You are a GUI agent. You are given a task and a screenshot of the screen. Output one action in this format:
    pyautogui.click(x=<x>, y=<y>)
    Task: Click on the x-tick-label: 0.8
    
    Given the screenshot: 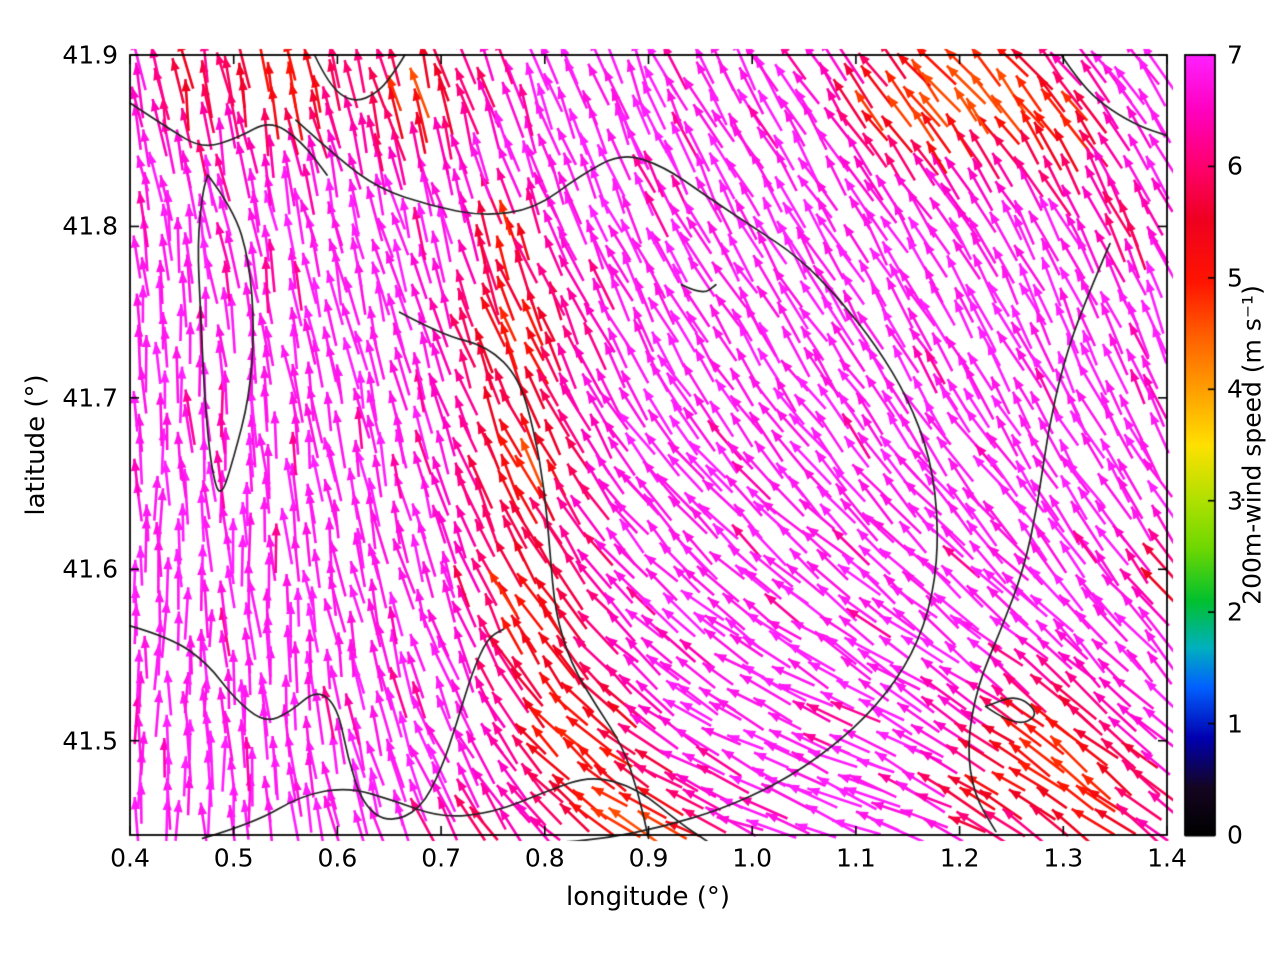 What is the action you would take?
    pyautogui.click(x=544, y=858)
    